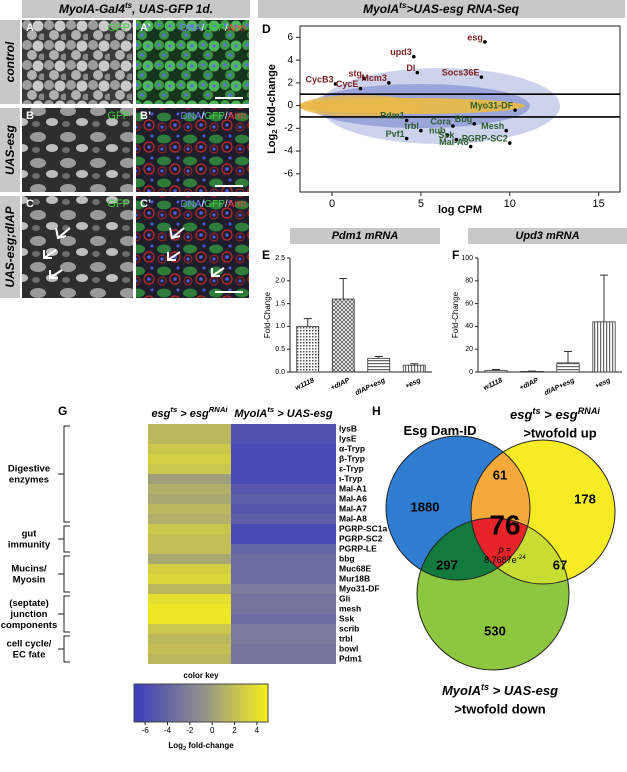 The image size is (627, 772). I want to click on column-header: MyoIAts > UAS-esg, so click(283, 412).